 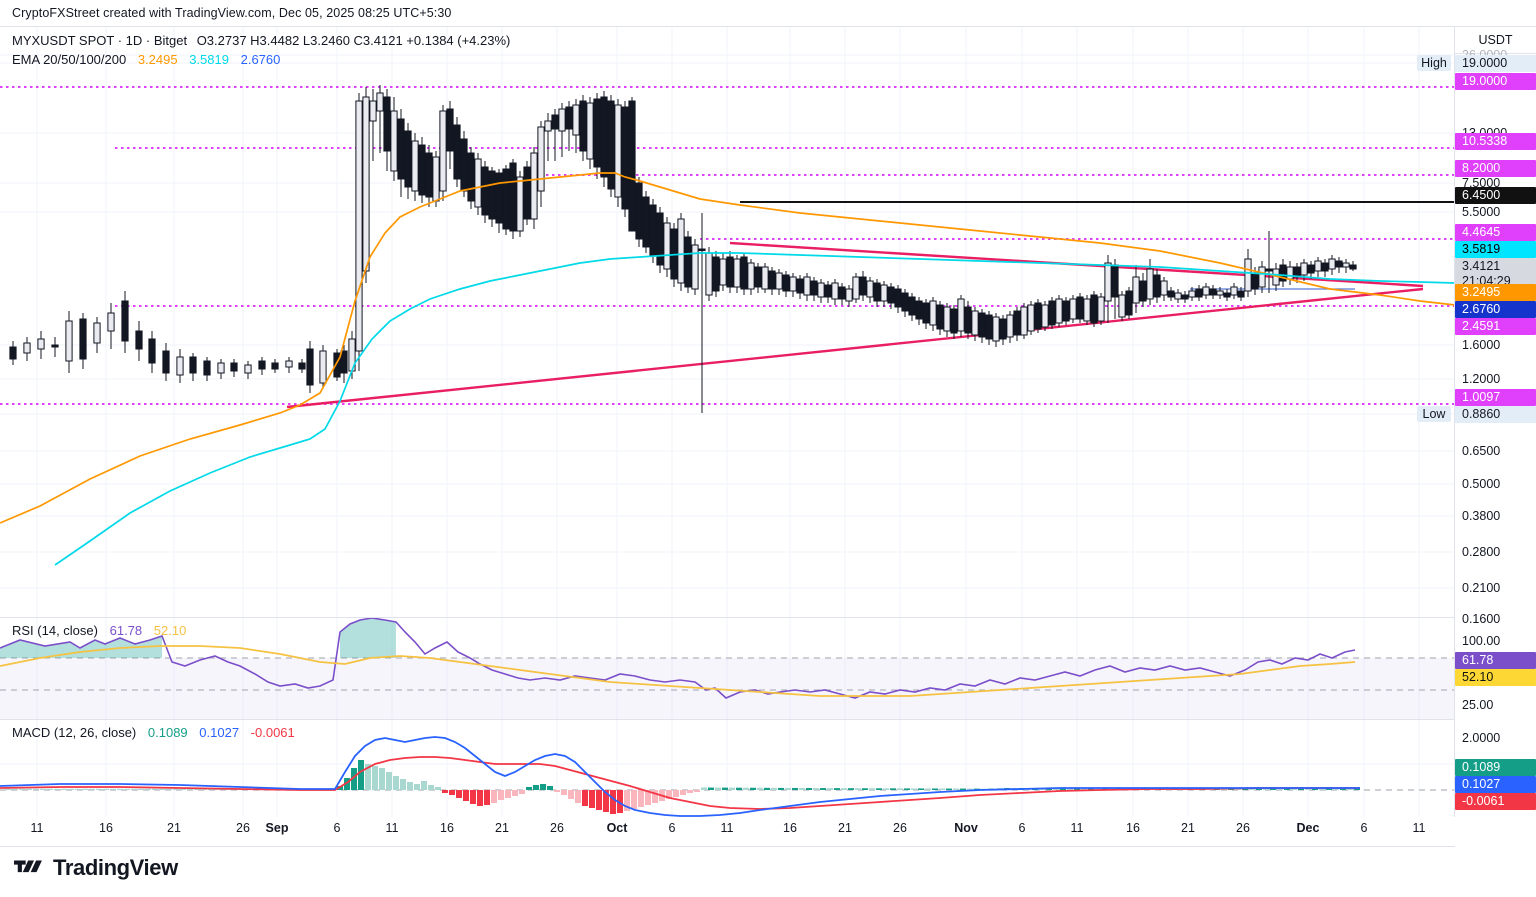 What do you see at coordinates (1419, 828) in the screenshot?
I see `date-tick-label: 11` at bounding box center [1419, 828].